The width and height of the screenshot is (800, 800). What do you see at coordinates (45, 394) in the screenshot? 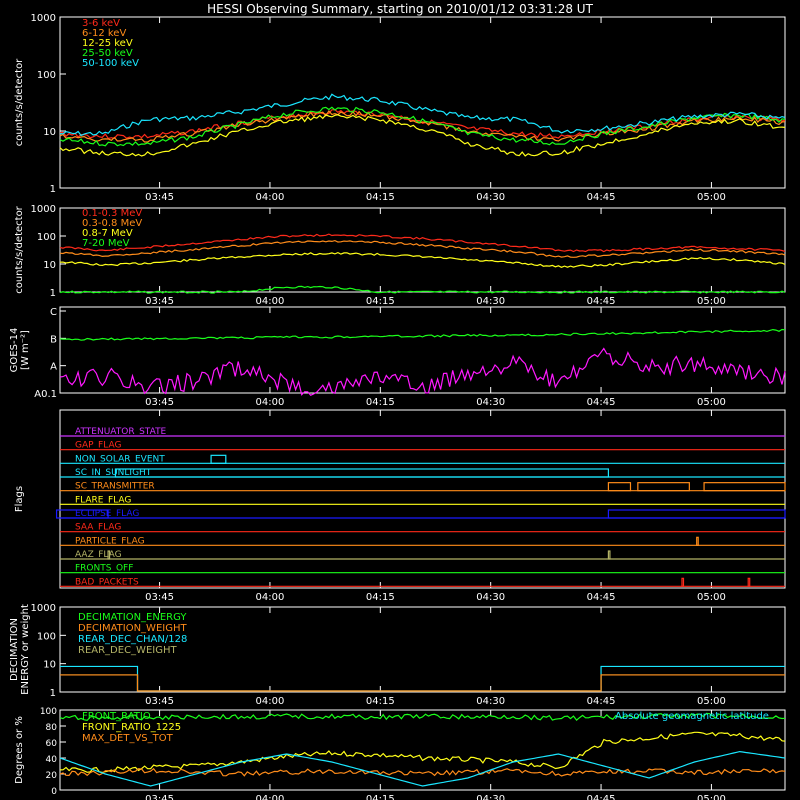
I see `y-tick-label: A0.1` at bounding box center [45, 394].